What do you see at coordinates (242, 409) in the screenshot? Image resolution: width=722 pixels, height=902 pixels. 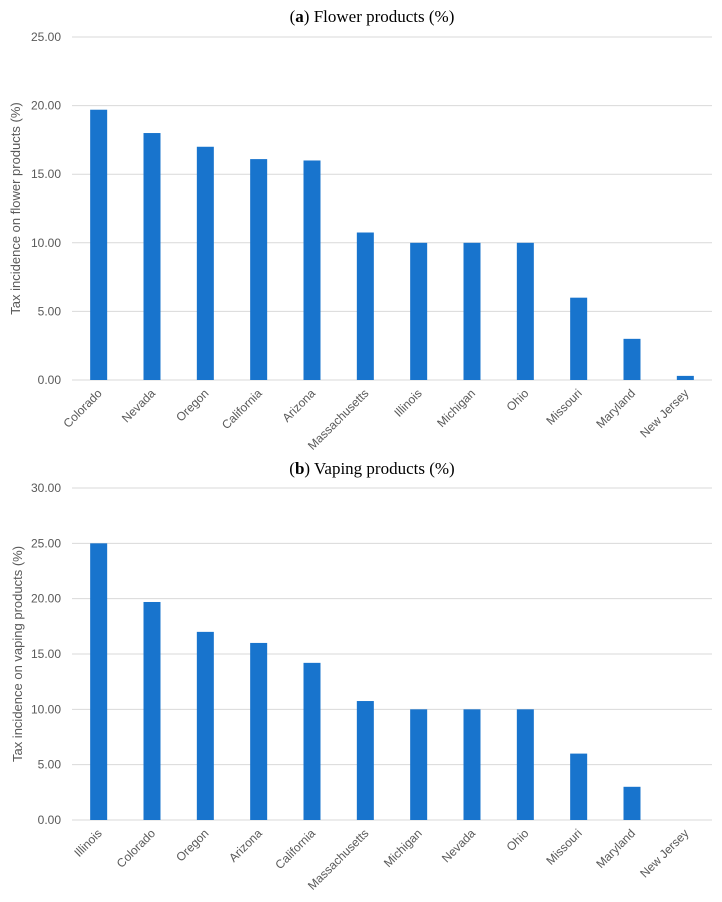 I see `flower-x-tick-label: California` at bounding box center [242, 409].